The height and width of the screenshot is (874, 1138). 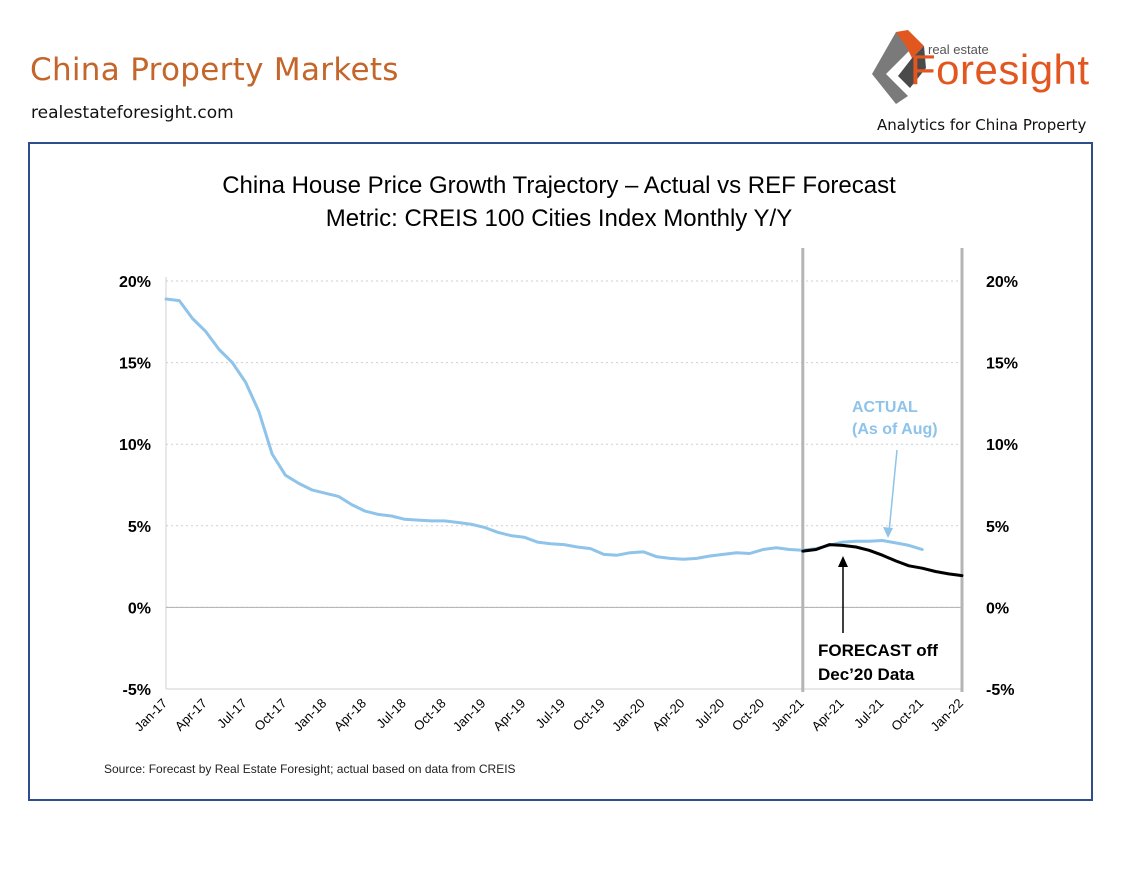 What do you see at coordinates (1002, 445) in the screenshot?
I see `y-tick-label-right: 10%` at bounding box center [1002, 445].